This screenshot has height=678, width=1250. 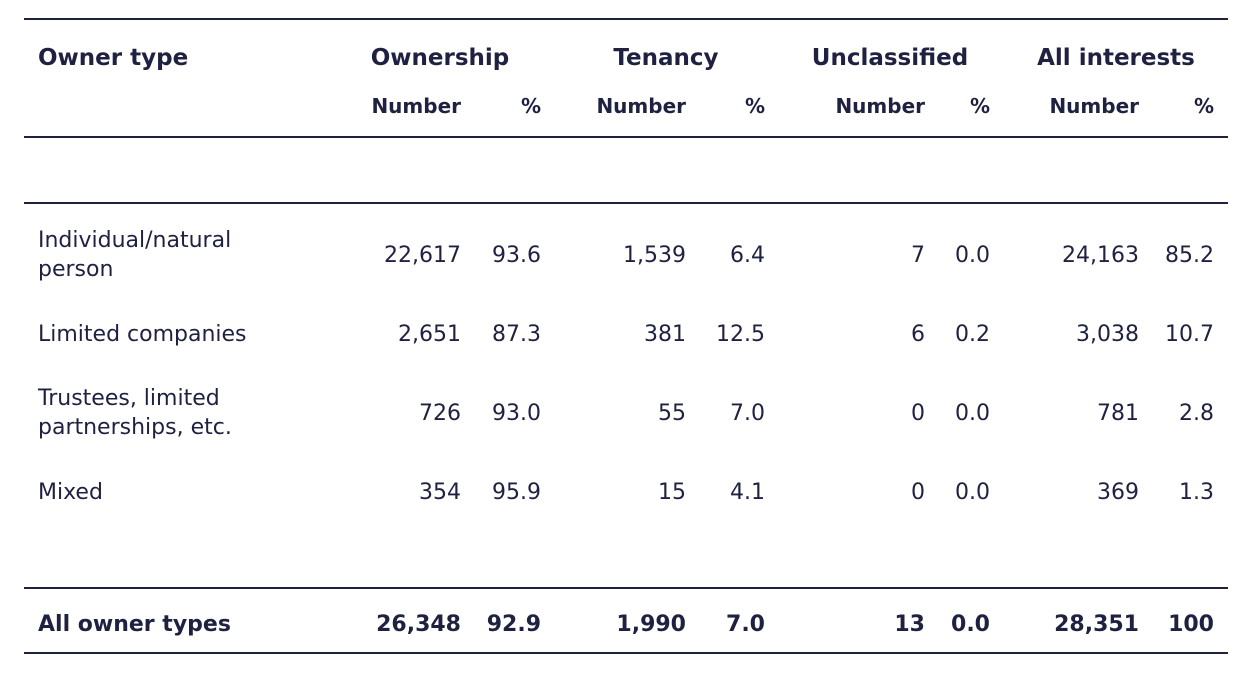 I want to click on table-cell: 781, so click(x=1118, y=413).